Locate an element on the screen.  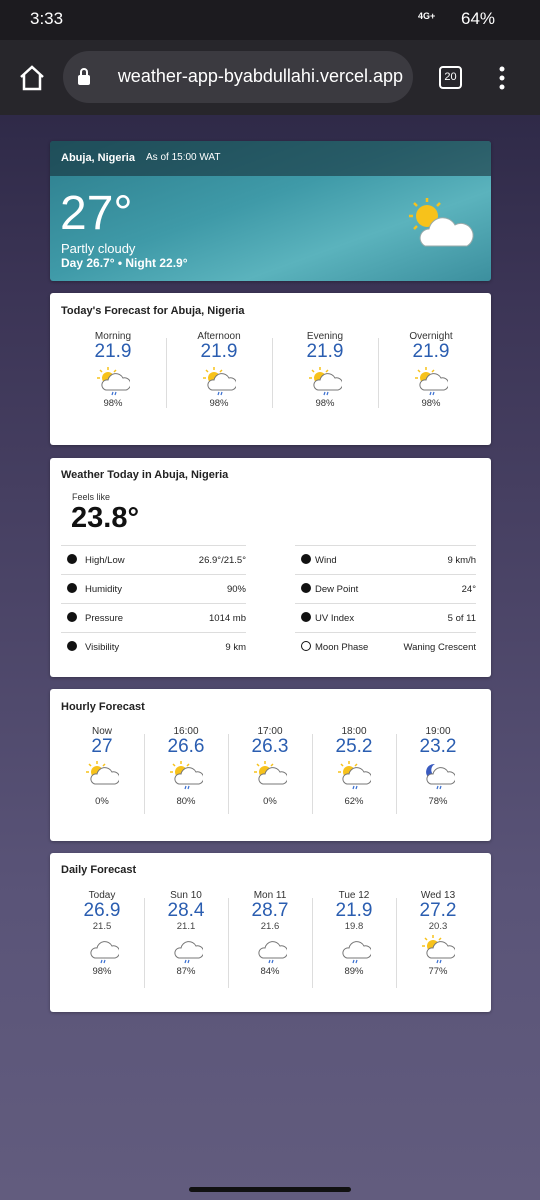
battery: 64% is located at coordinates (478, 18).